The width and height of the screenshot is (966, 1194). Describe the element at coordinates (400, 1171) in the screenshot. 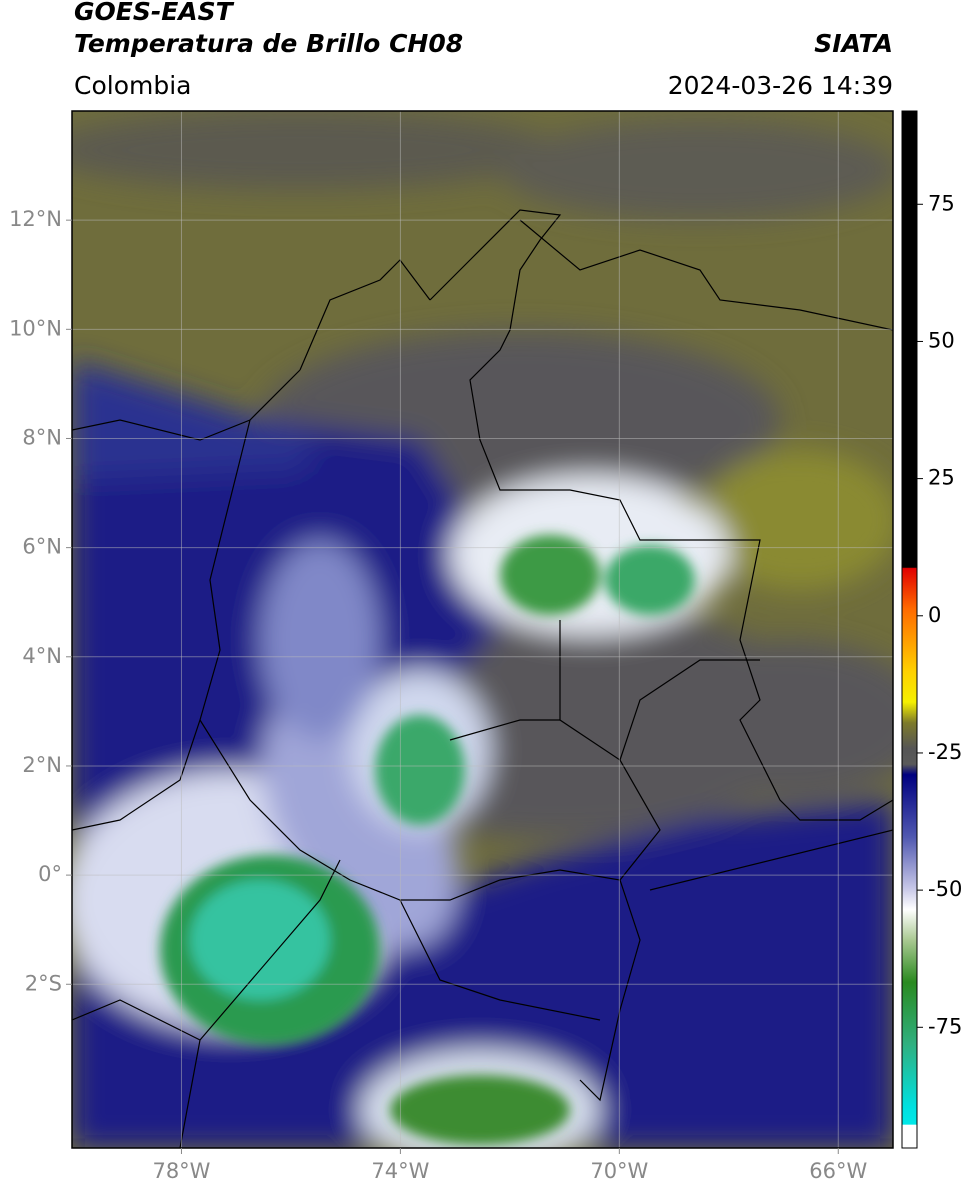

I see `x-tick-label: 74°W` at that location.